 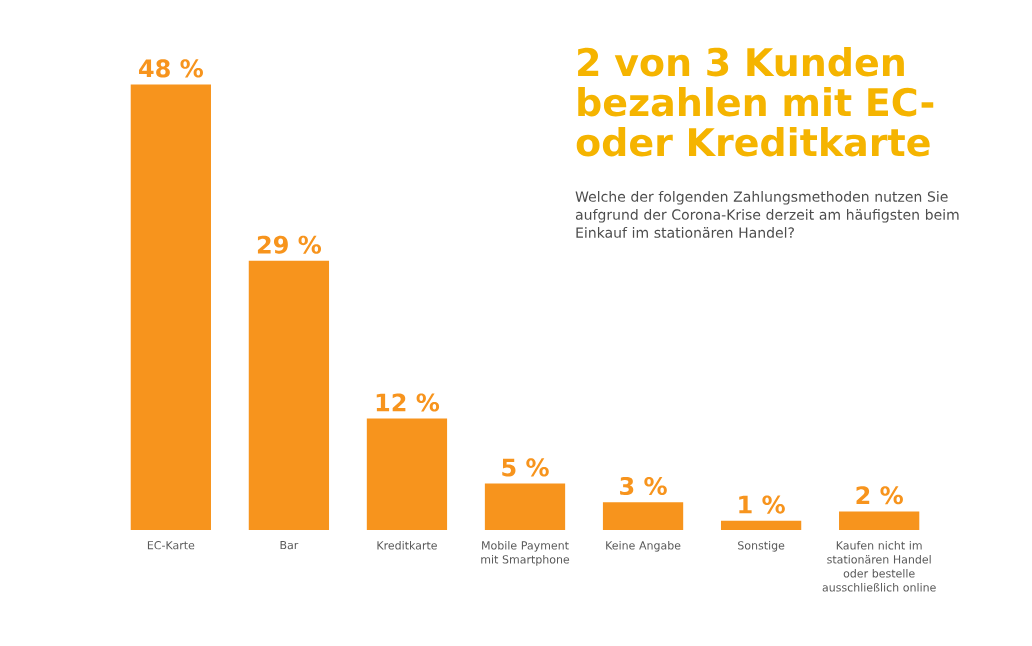 What do you see at coordinates (643, 486) in the screenshot?
I see `data-label: 3 %` at bounding box center [643, 486].